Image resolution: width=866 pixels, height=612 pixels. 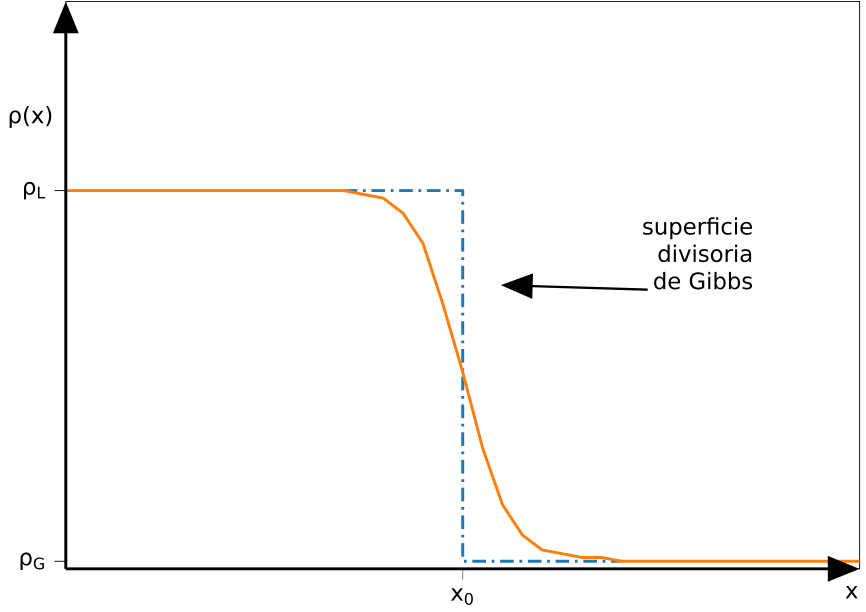 What do you see at coordinates (31, 117) in the screenshot?
I see `y-axis-title: ρ(x)` at bounding box center [31, 117].